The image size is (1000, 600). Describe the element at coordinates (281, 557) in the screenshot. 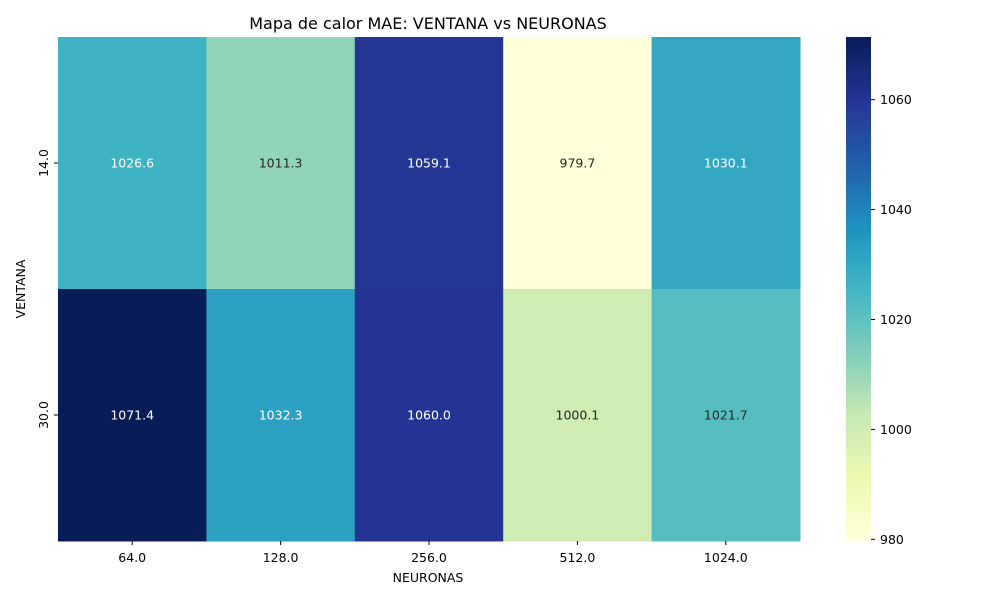

I see `x-tick-label: 128.0` at that location.